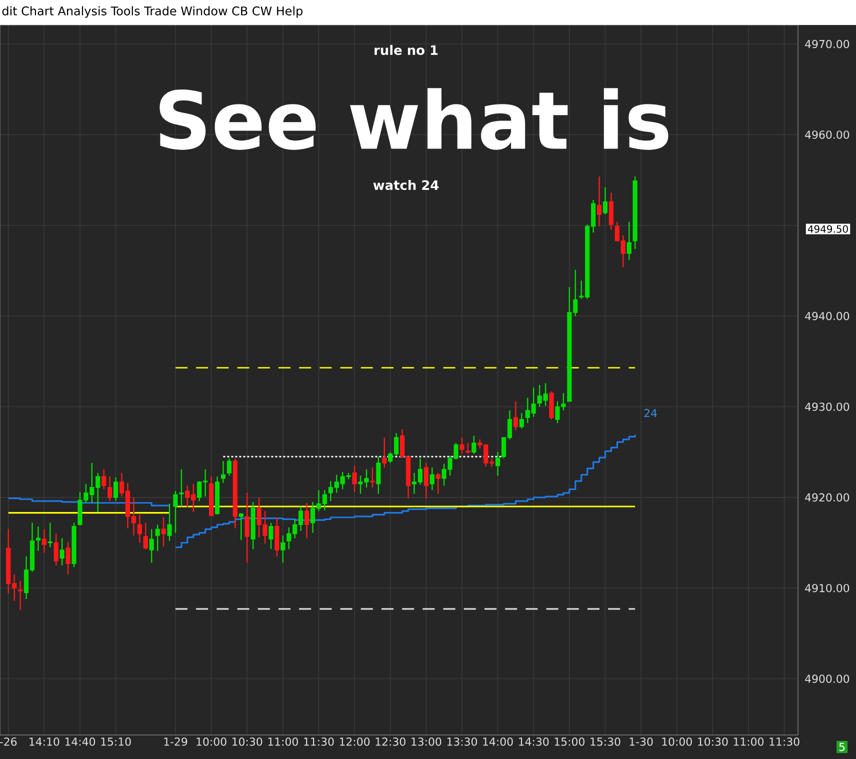  What do you see at coordinates (406, 185) in the screenshot?
I see `annotation: watch 24` at bounding box center [406, 185].